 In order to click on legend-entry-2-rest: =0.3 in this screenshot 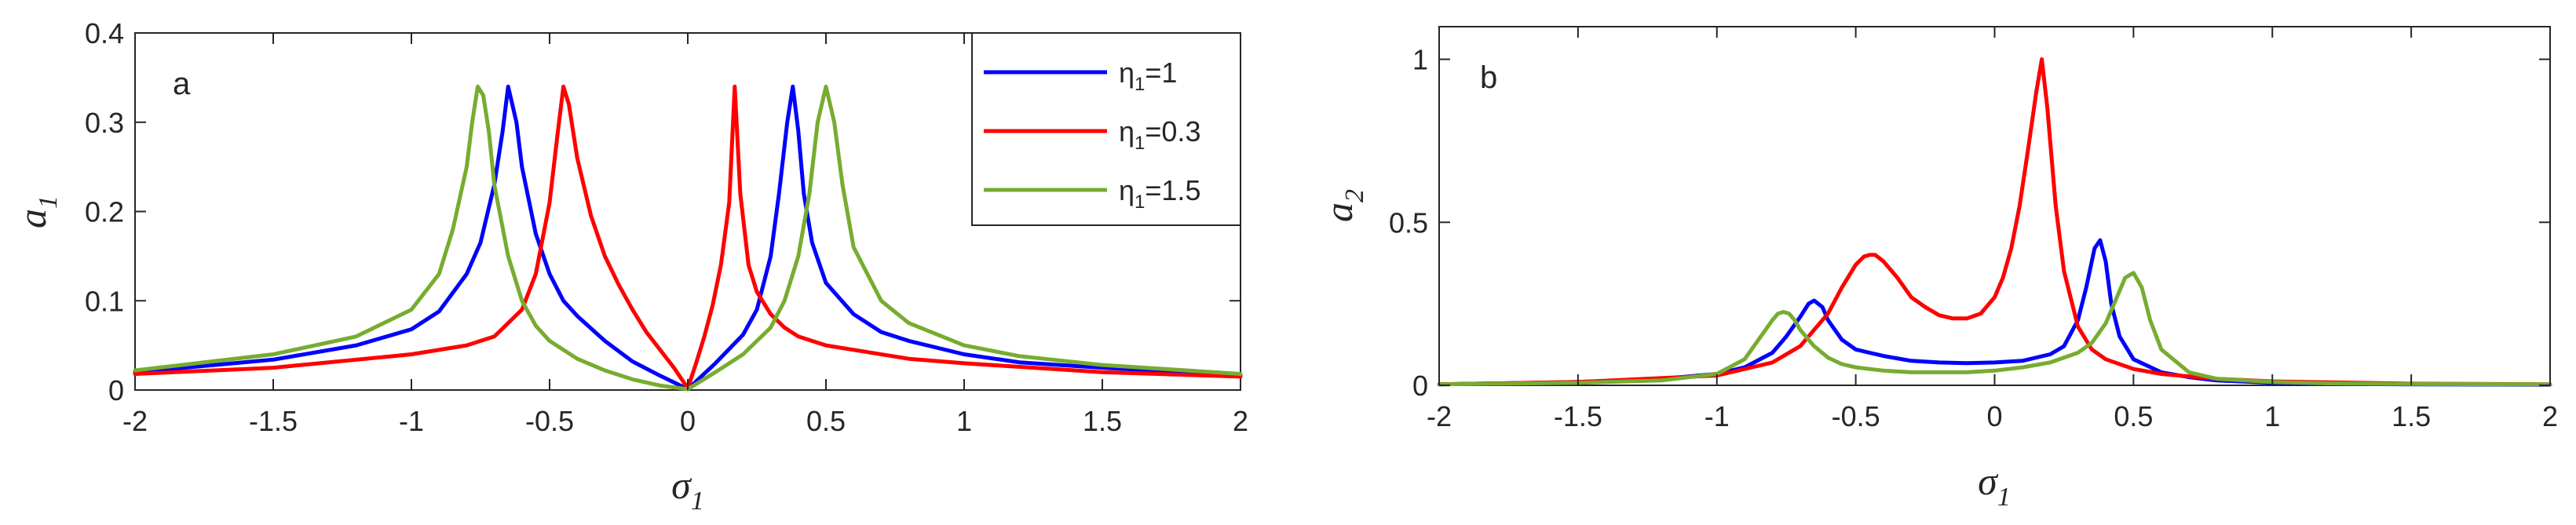, I will do `click(1172, 131)`.